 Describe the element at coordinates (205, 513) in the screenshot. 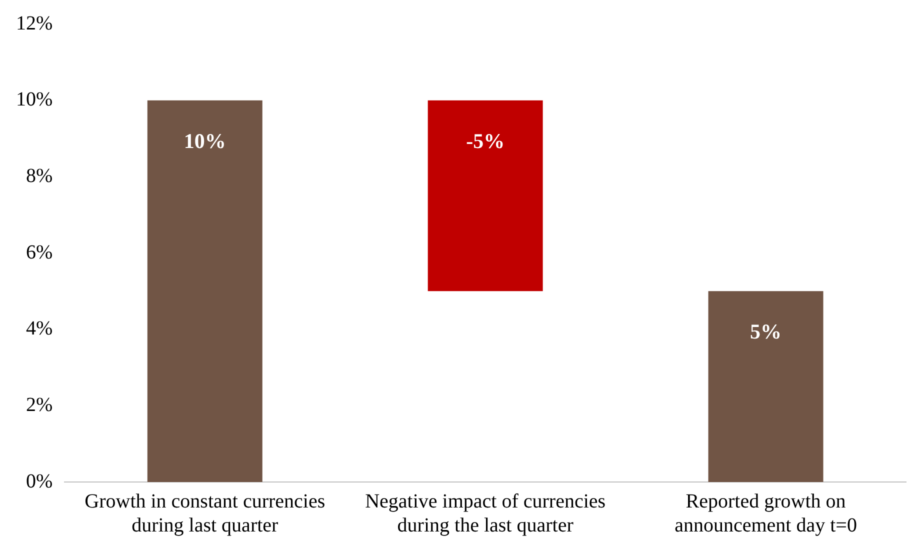

I see `x-tick-label: Growth in constant currencies during last quarter` at that location.